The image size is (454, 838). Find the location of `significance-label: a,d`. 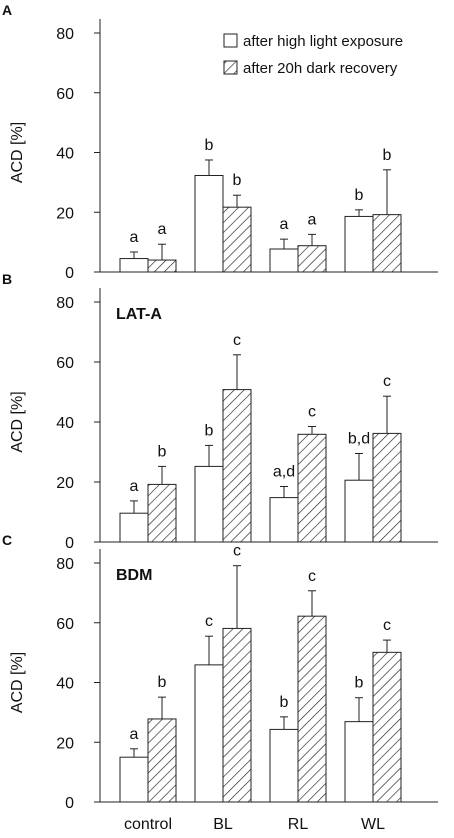

significance-label: a,d is located at coordinates (284, 472).